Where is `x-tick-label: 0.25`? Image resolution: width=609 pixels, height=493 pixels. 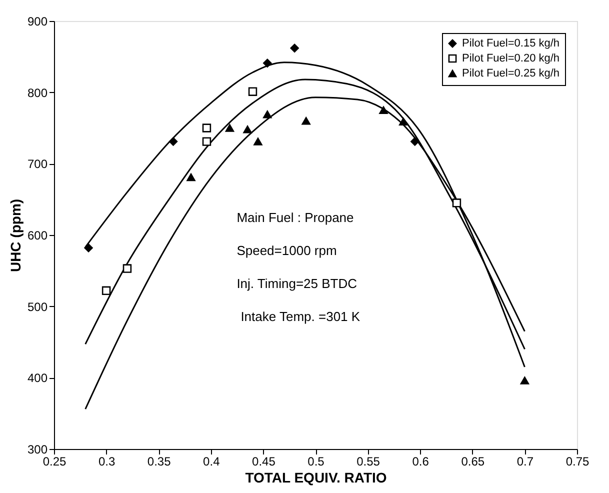 x-tick-label: 0.25 is located at coordinates (54, 461).